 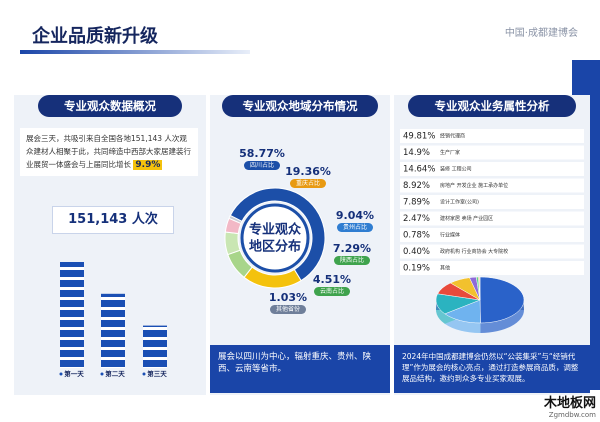 What do you see at coordinates (352, 248) in the screenshot?
I see `value-label: 7.29%` at bounding box center [352, 248].